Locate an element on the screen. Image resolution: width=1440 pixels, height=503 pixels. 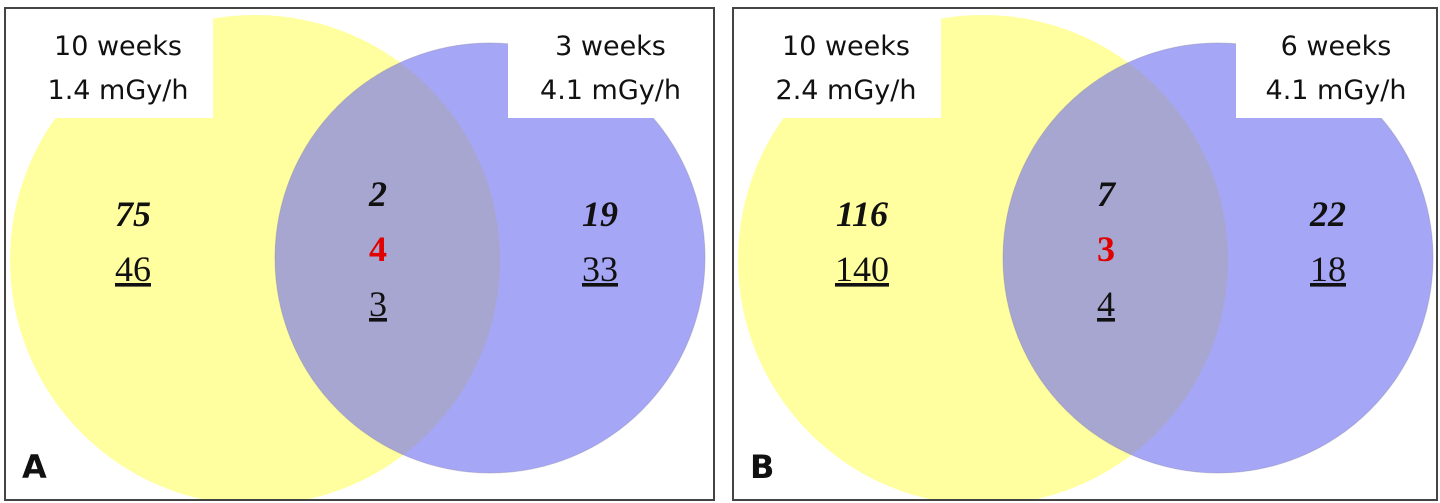
left-underlined-count: 46 is located at coordinates (133, 269).